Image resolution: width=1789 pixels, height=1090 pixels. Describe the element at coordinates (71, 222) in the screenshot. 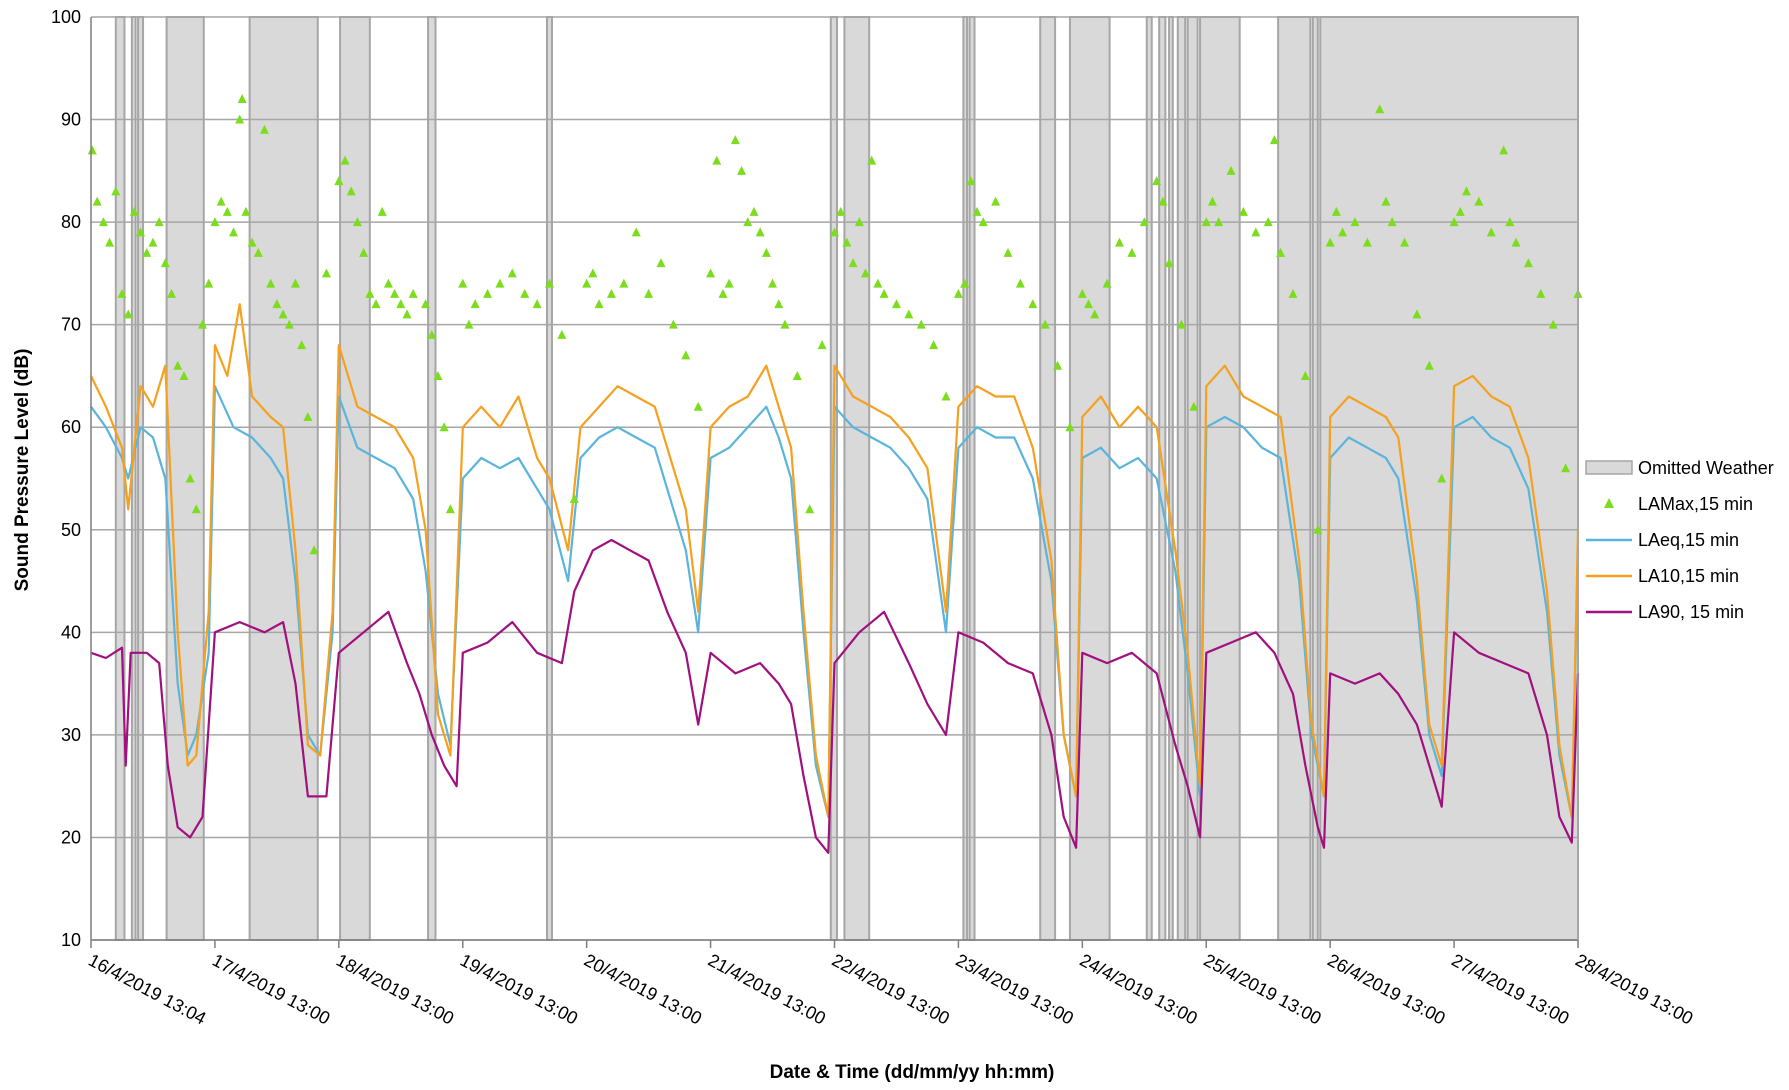

I see `y-tick-label: 80` at that location.